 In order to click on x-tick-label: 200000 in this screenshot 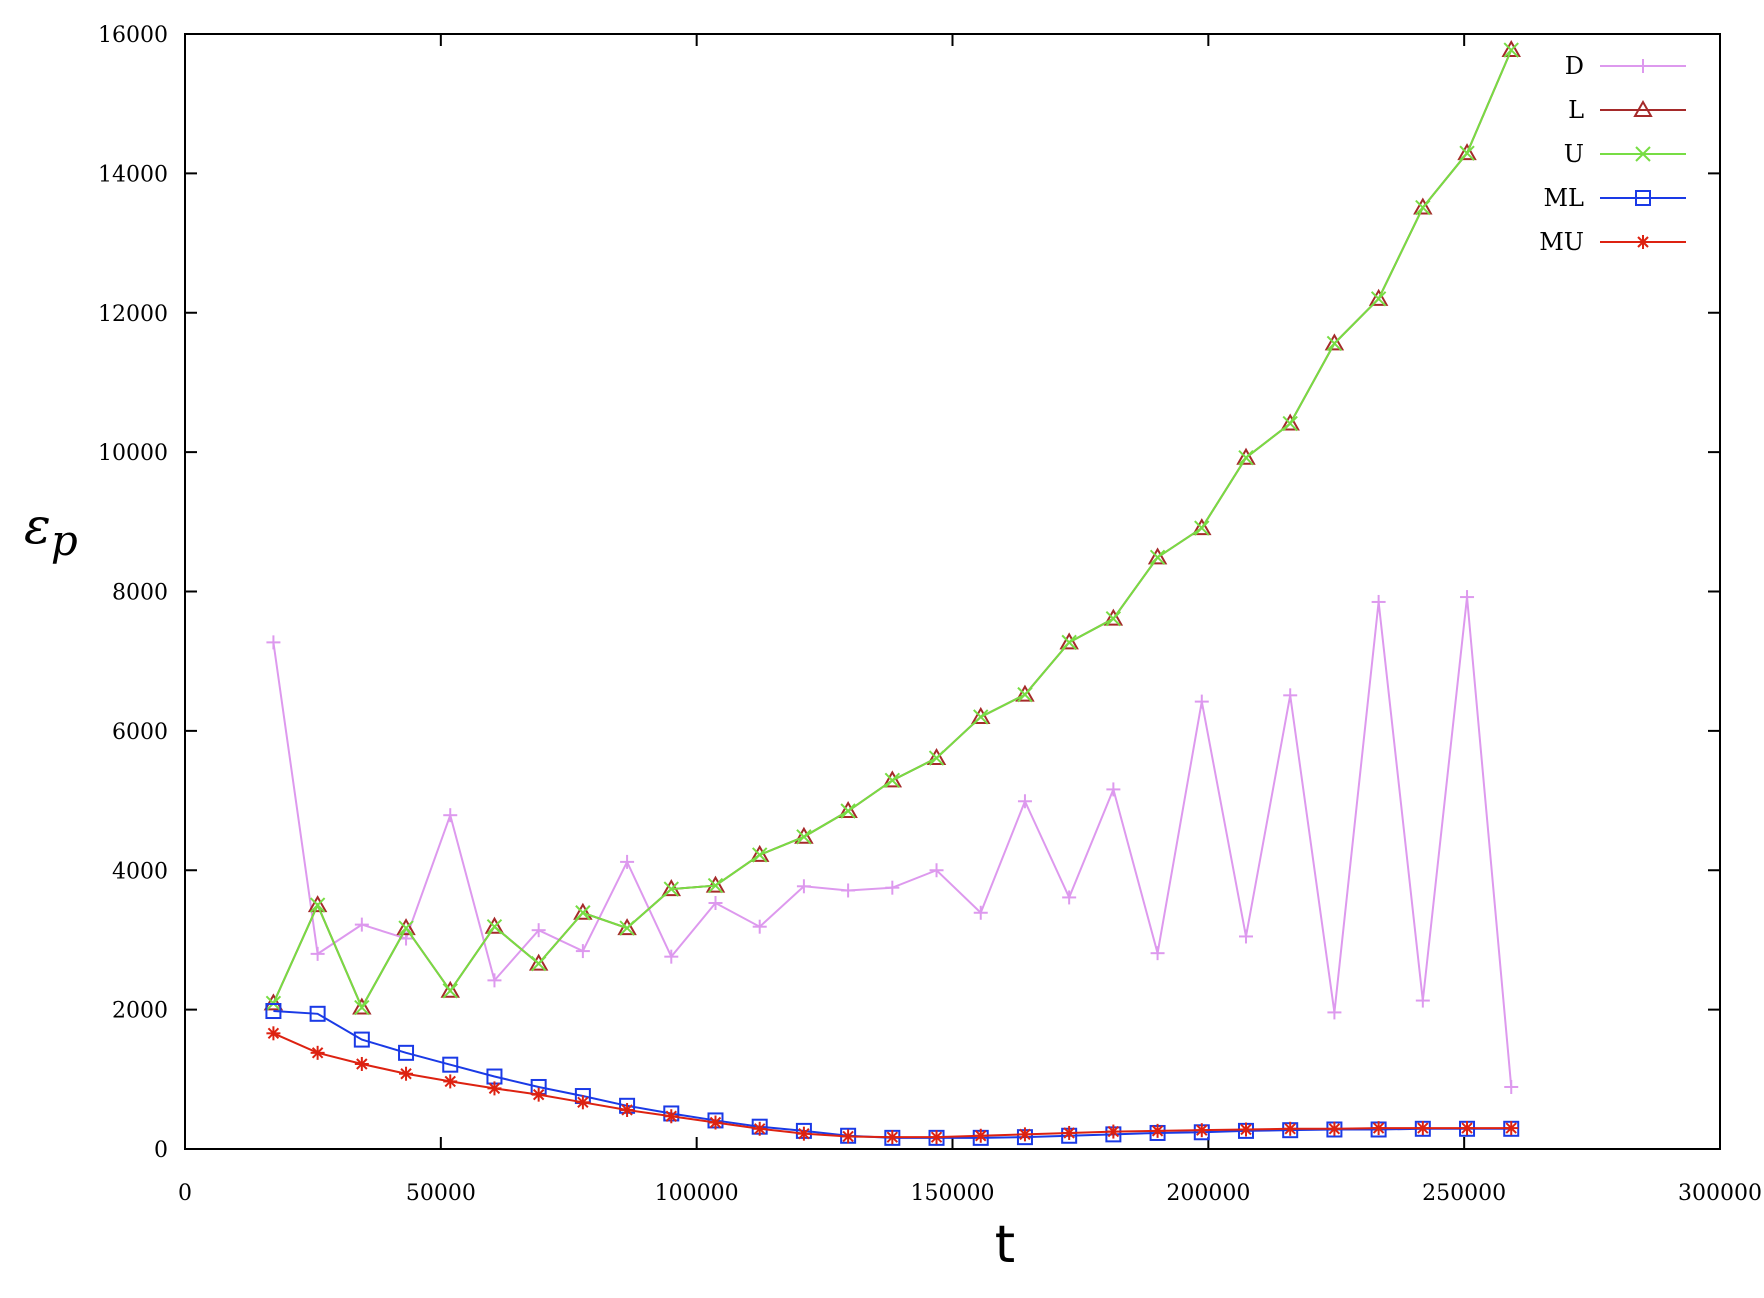, I will do `click(1208, 1193)`.